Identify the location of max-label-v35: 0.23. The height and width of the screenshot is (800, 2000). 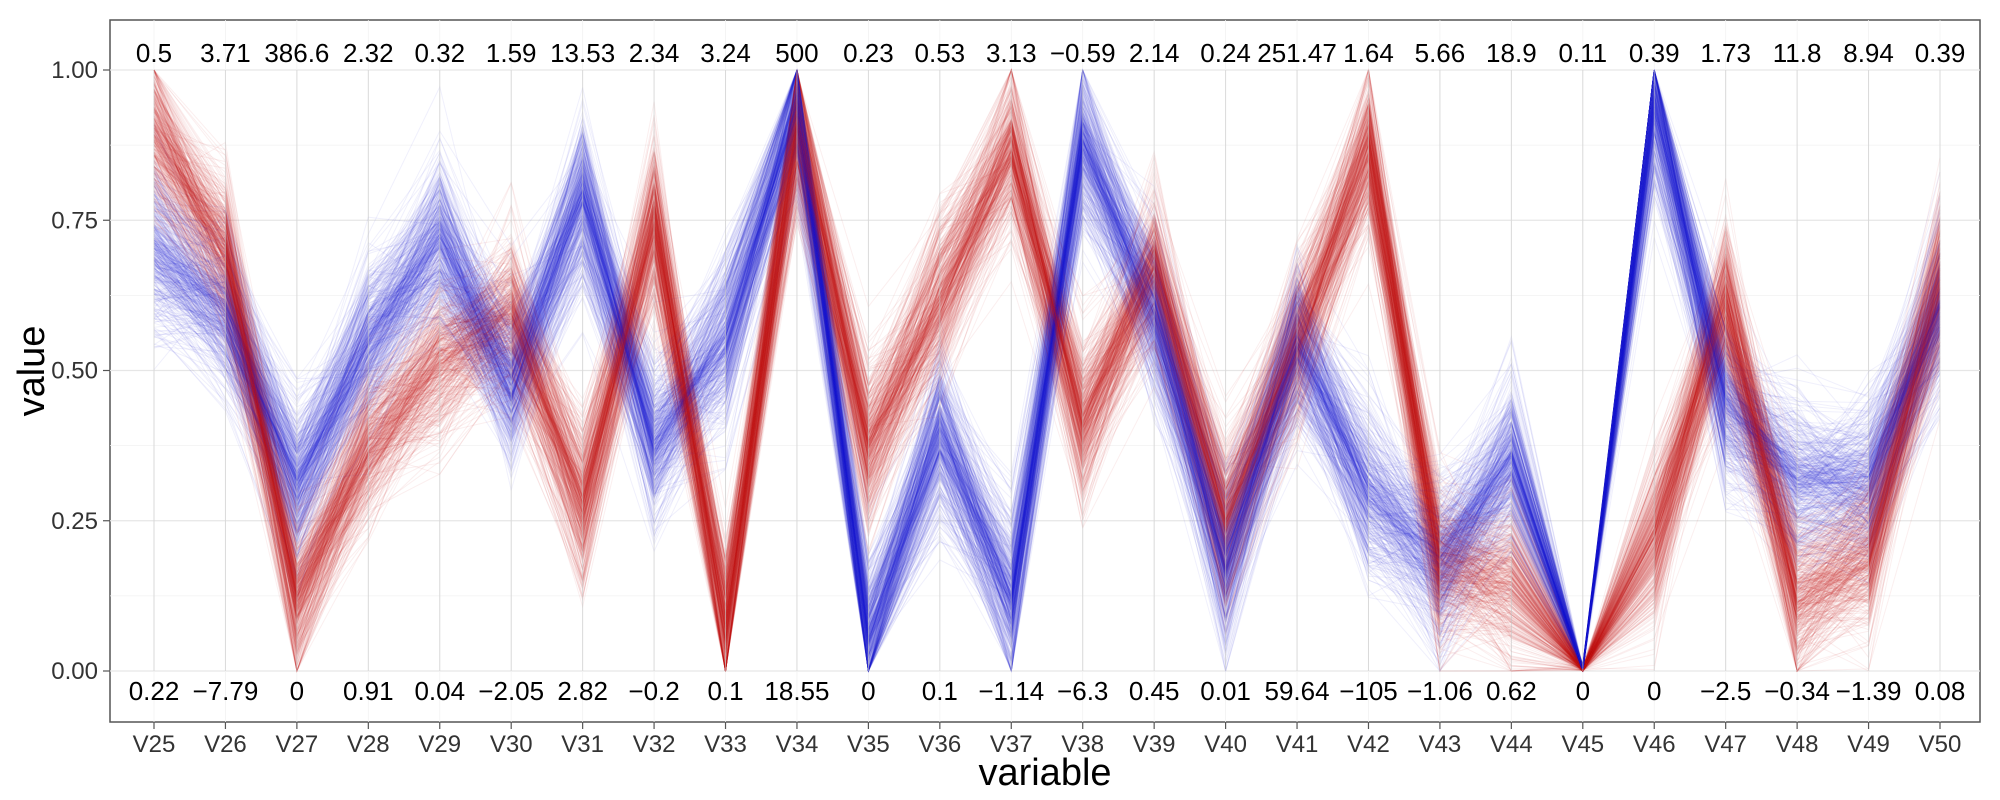
(868, 53).